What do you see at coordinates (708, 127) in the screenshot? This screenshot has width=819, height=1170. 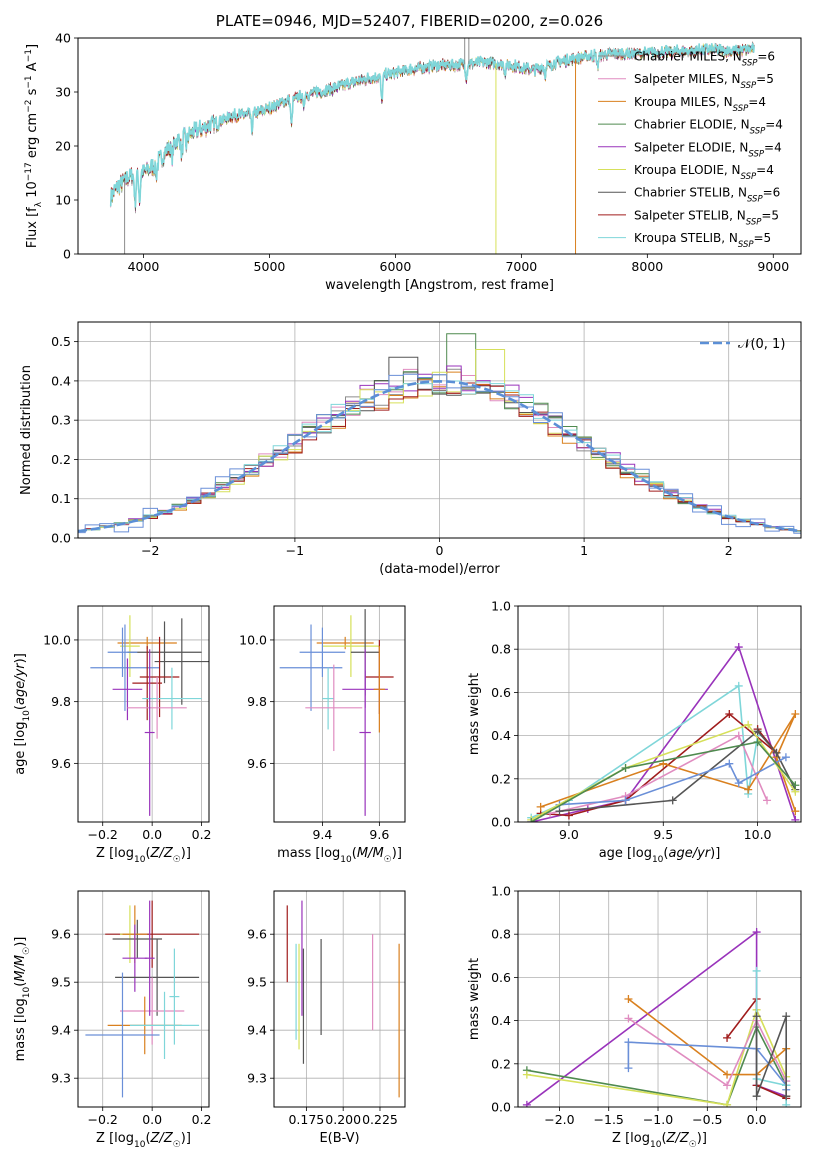 I see `legend-label: Chabrier ELODIE, NSSP=4` at bounding box center [708, 127].